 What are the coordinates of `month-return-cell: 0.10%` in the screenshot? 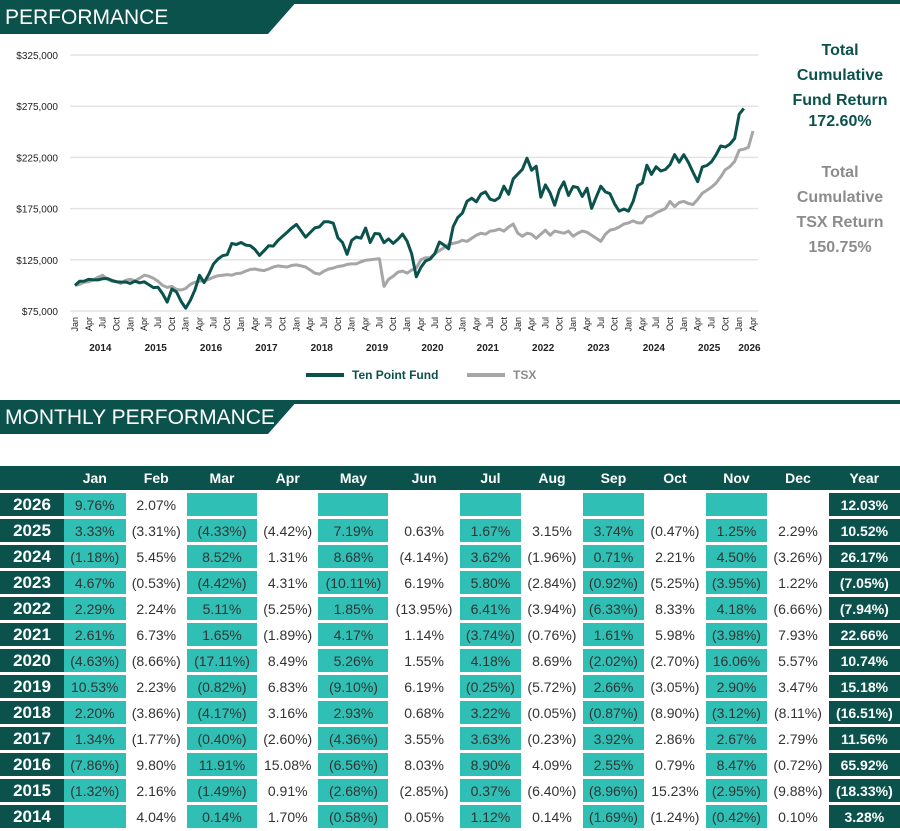 It's located at (798, 816).